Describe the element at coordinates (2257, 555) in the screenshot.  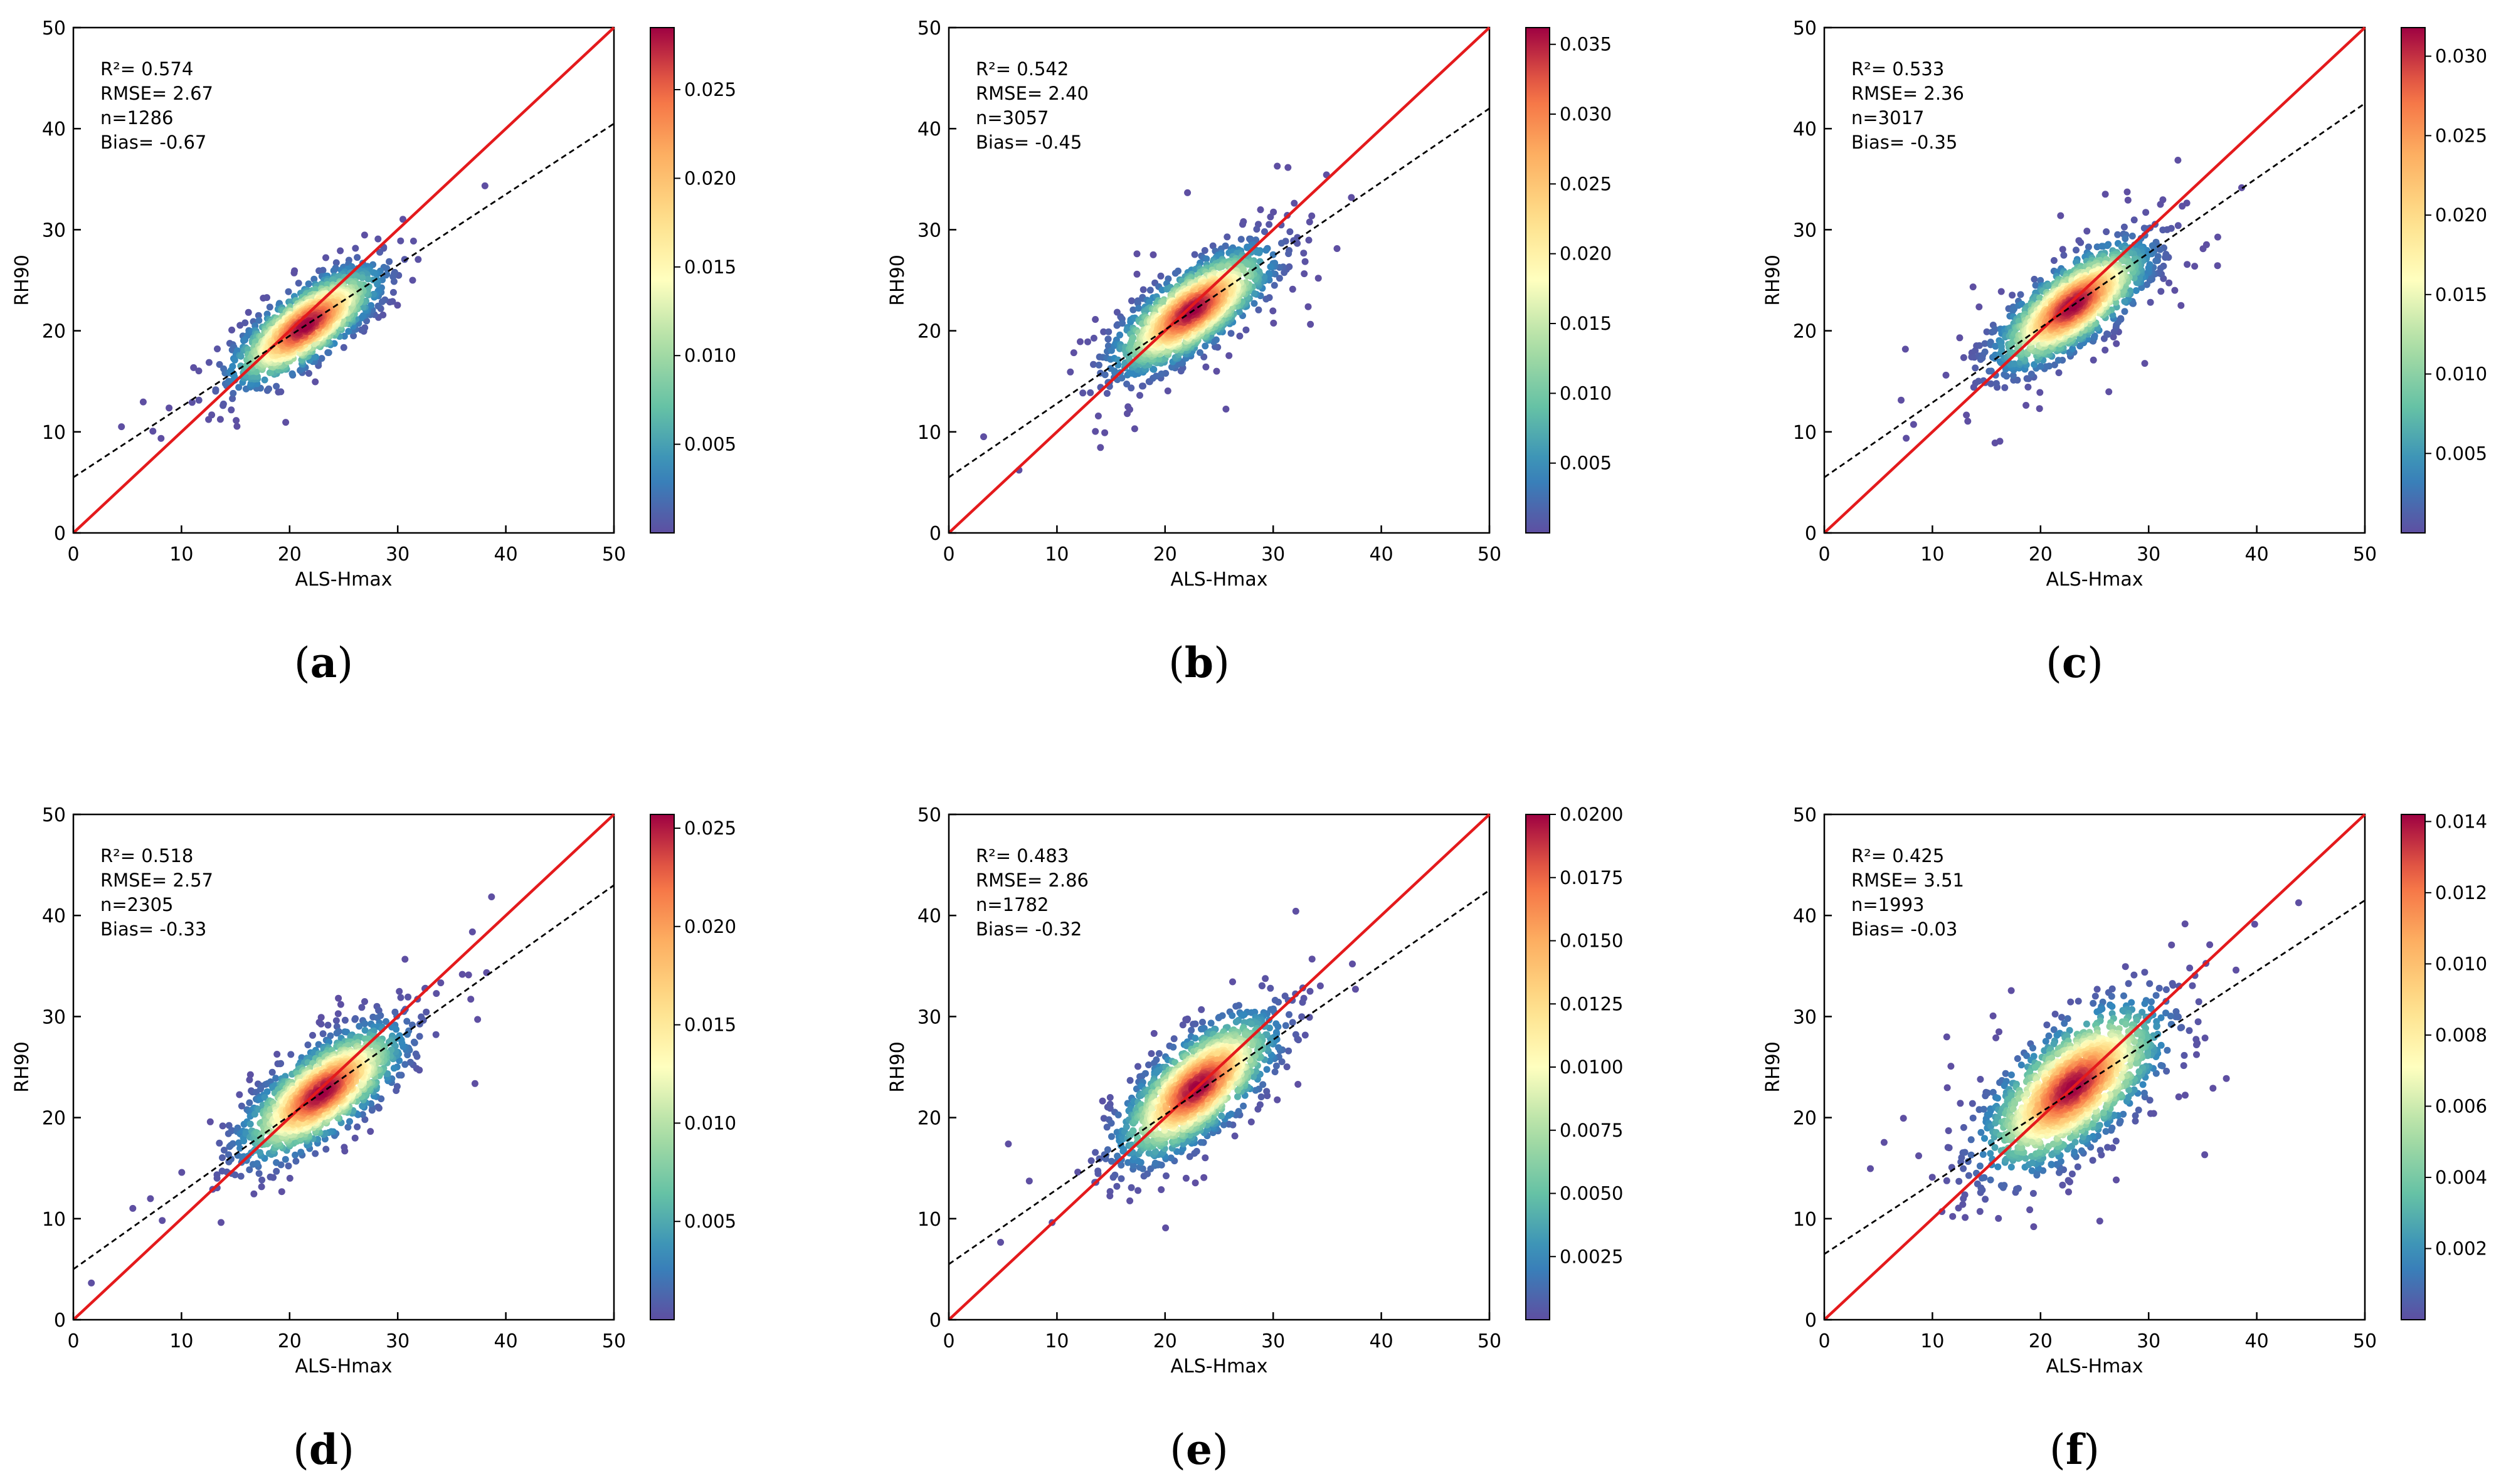
I see `x-tick-label: 40` at that location.